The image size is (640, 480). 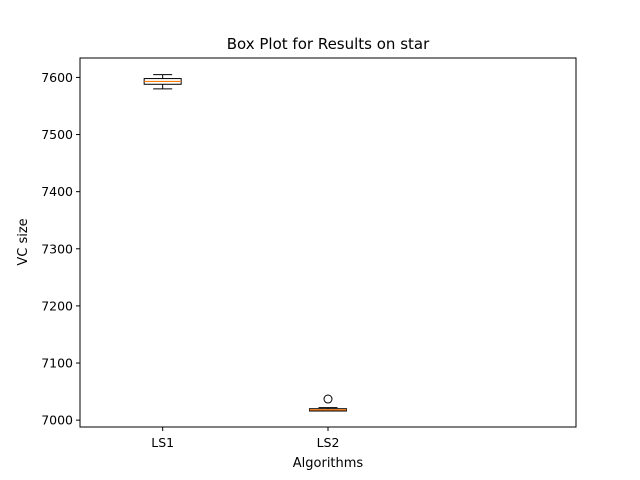 I want to click on y-tick-label: 7500, so click(x=57, y=134).